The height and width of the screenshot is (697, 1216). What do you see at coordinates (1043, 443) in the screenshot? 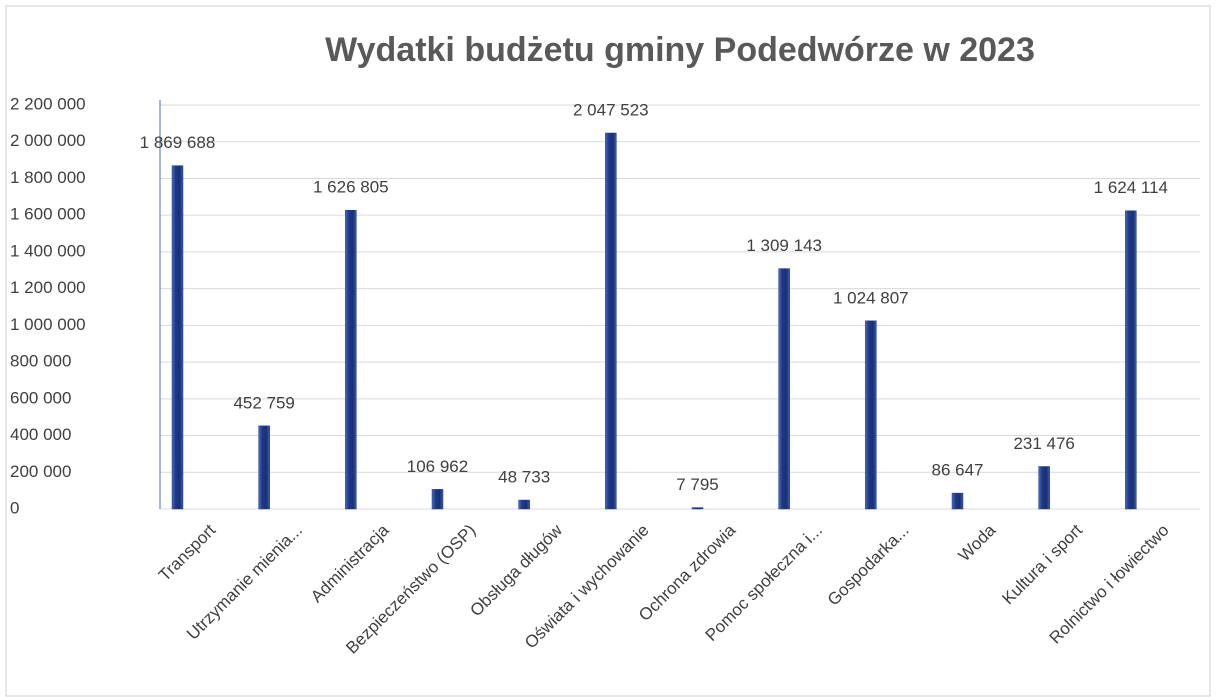
I see `data-label: 231 476` at bounding box center [1043, 443].